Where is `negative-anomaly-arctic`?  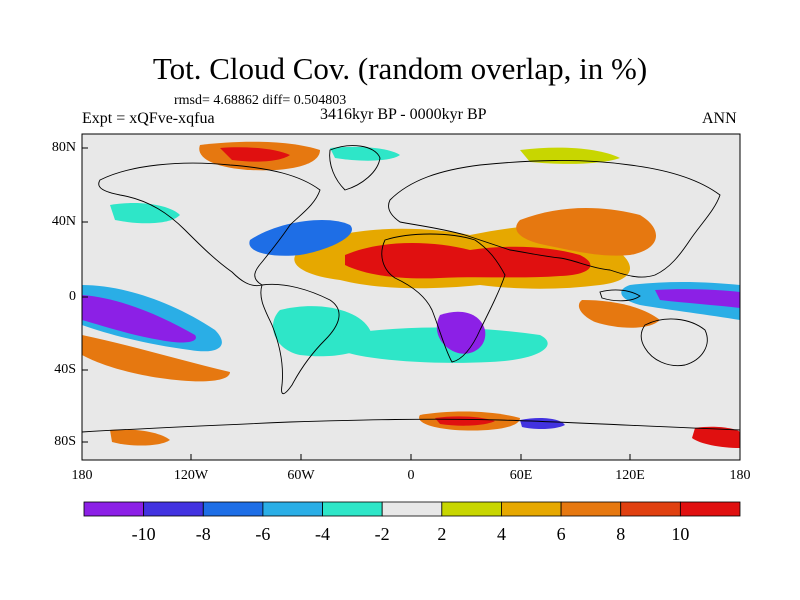
negative-anomaly-arctic is located at coordinates (365, 153).